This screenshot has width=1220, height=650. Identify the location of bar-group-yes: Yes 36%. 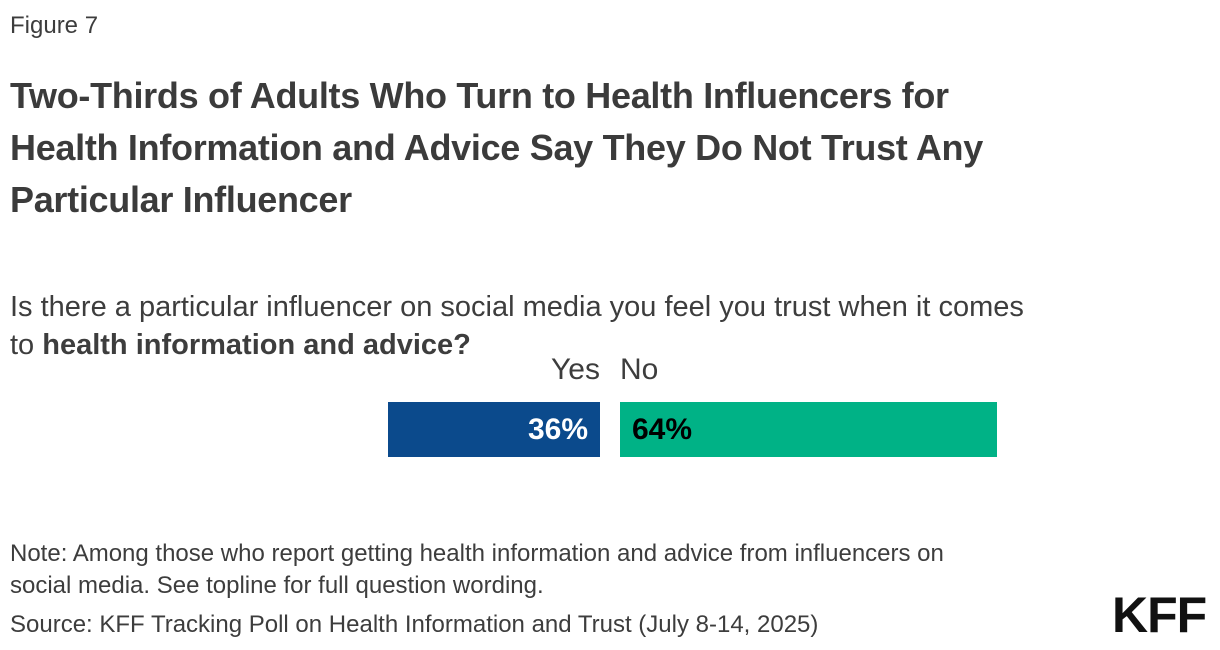
(494, 404).